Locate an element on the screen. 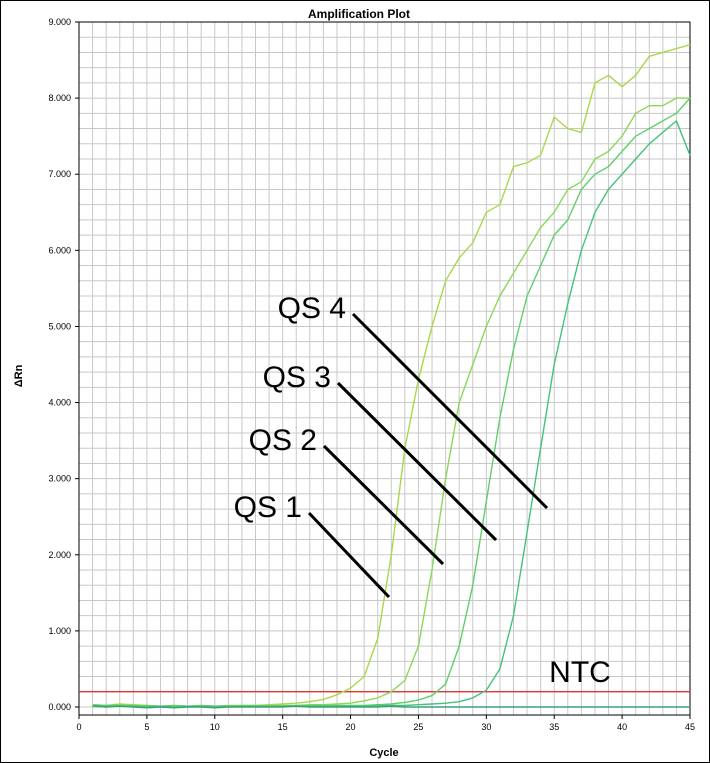 This screenshot has width=710, height=763. annotation-label-qs-3: QS 3 is located at coordinates (297, 377).